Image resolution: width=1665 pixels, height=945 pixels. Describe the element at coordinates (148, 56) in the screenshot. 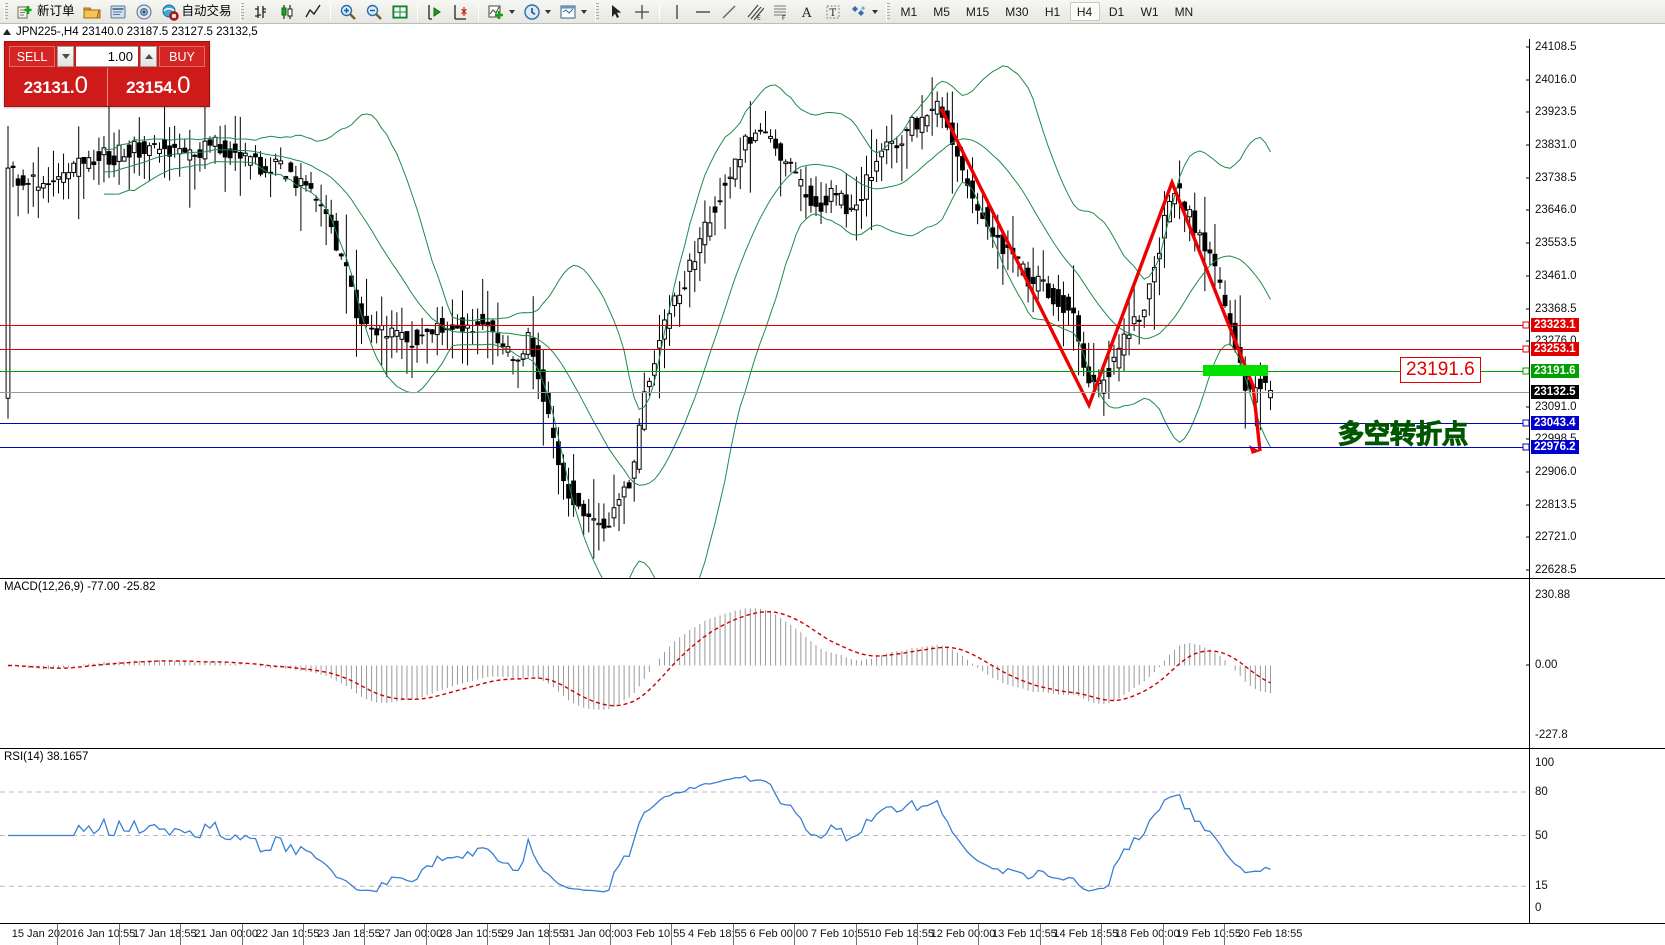

I see `volume-increase-button` at that location.